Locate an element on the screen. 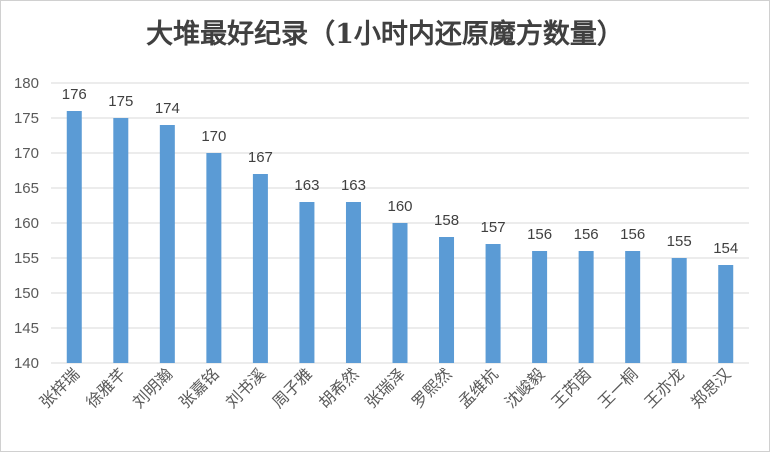 The width and height of the screenshot is (770, 452). data-label: 155 is located at coordinates (679, 241).